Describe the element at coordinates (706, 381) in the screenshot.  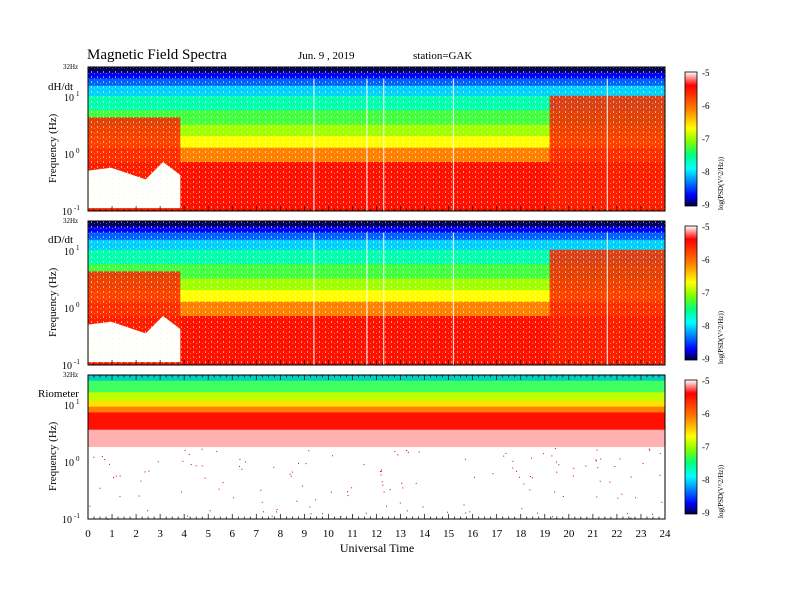
I see `svg-text: -5` at that location.